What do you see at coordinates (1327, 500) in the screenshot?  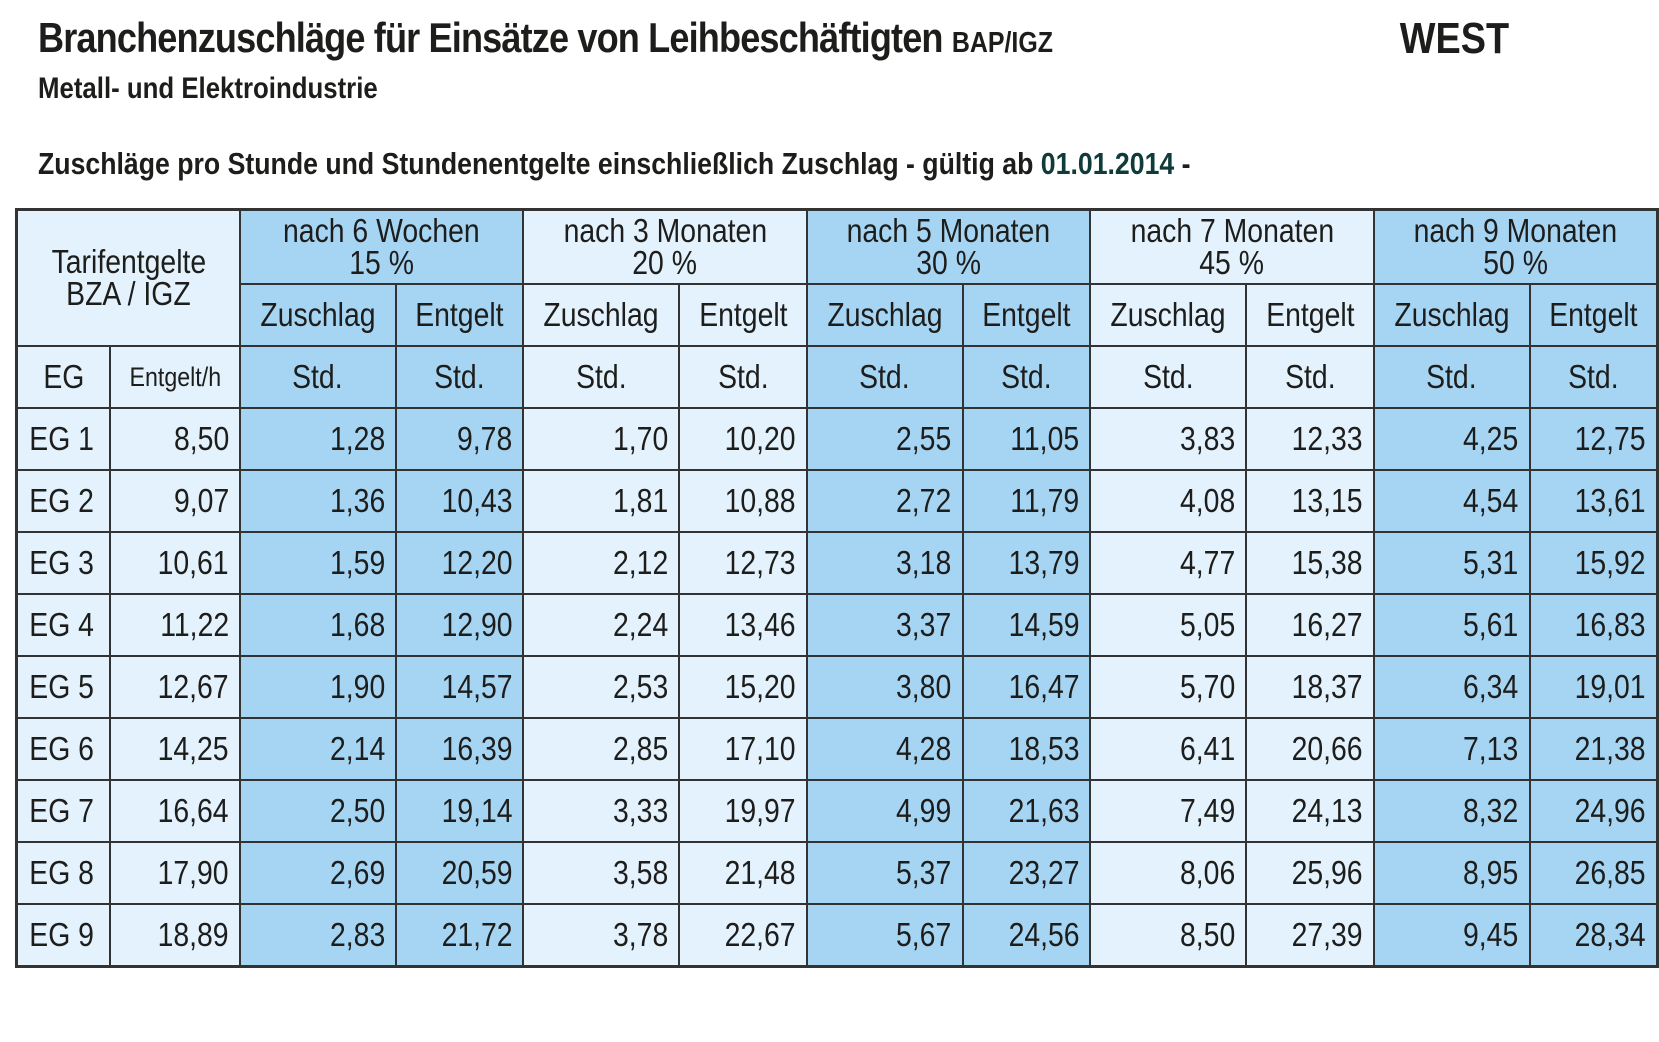 I see `cell-value: 13,15` at bounding box center [1327, 500].